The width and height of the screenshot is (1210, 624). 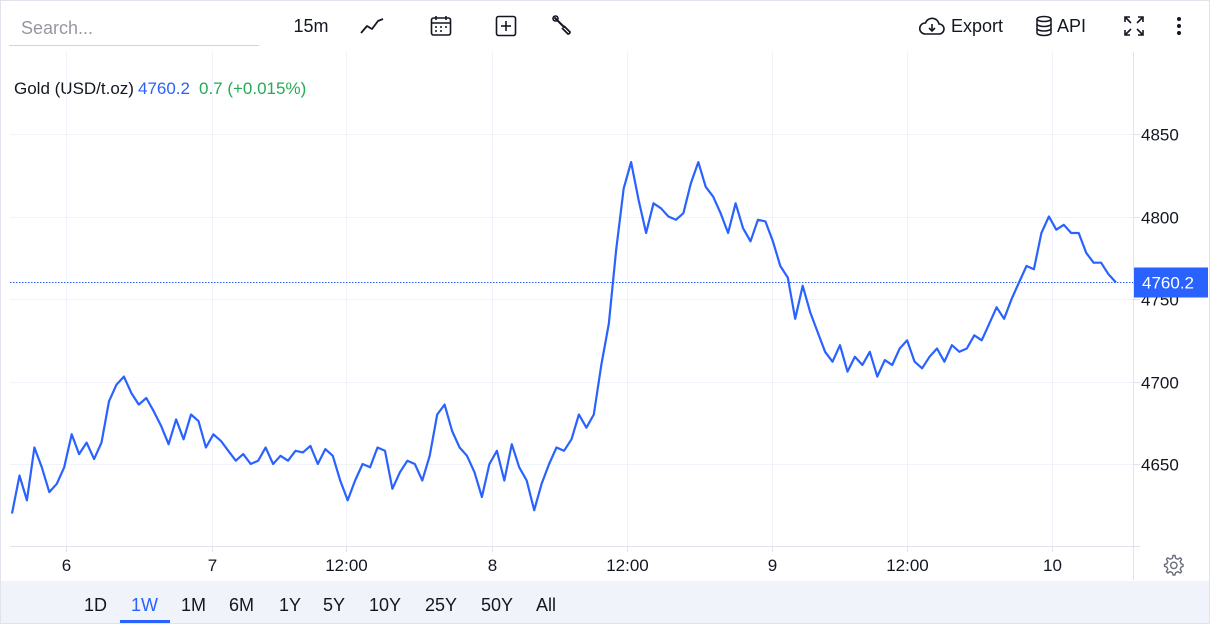 I want to click on range-1y: 1Y, so click(x=290, y=605).